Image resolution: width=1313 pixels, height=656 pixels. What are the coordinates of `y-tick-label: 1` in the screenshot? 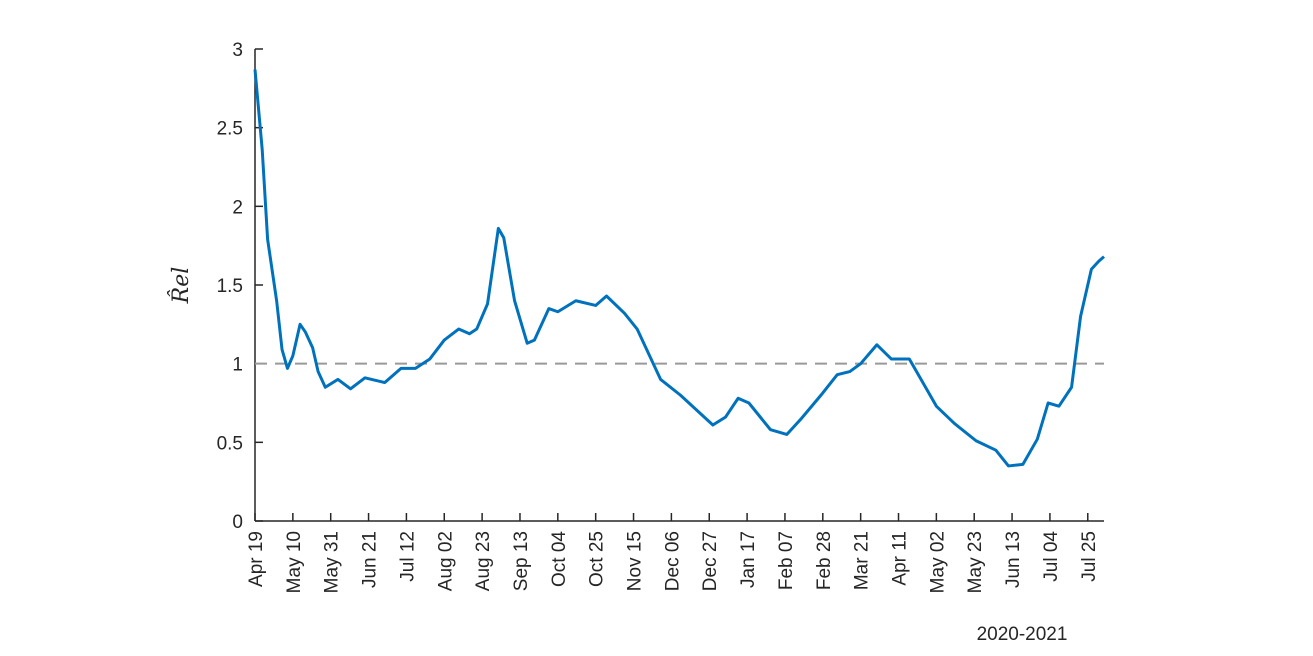 It's located at (237, 365).